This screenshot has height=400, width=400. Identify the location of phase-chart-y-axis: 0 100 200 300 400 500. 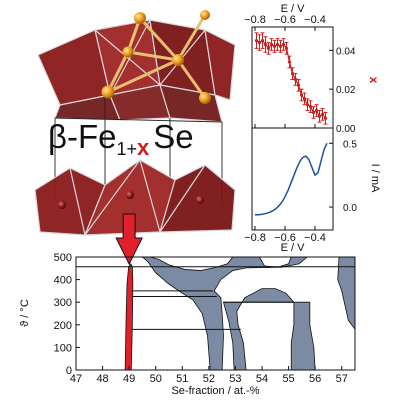
(67, 314).